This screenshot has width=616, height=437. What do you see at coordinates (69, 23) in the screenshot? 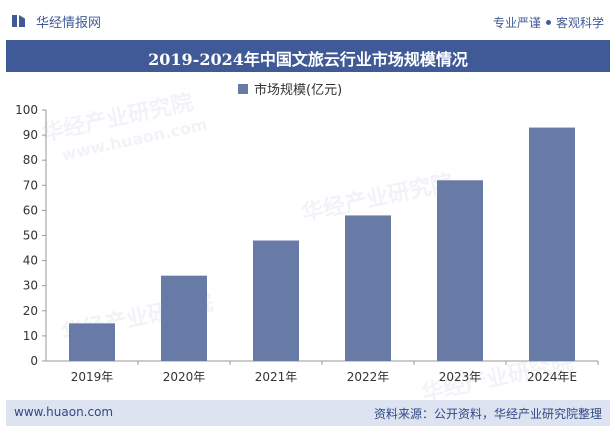
I see `brand-name: 华经情报网` at bounding box center [69, 23].